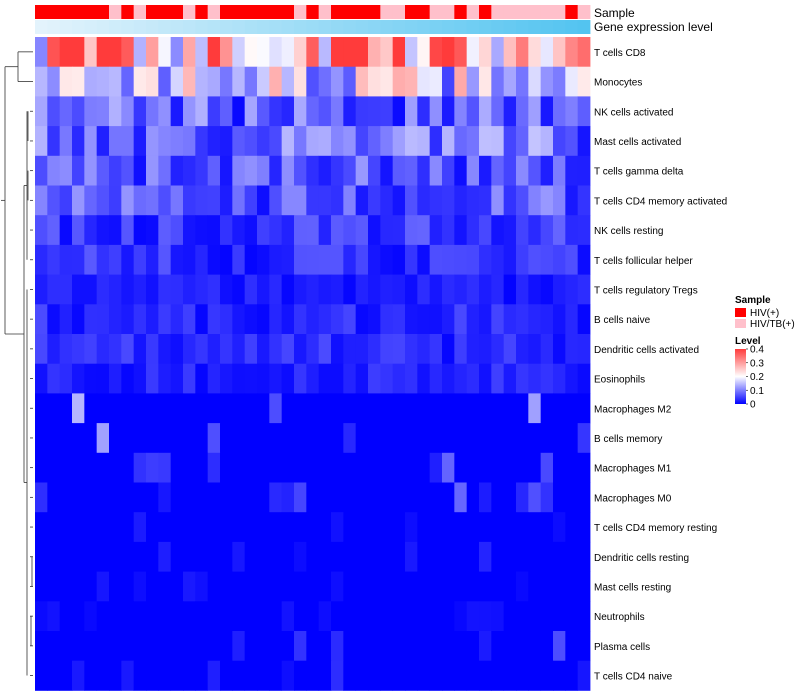 Image resolution: width=800 pixels, height=700 pixels. I want to click on row-label: T cells CD4 memory activated, so click(660, 201).